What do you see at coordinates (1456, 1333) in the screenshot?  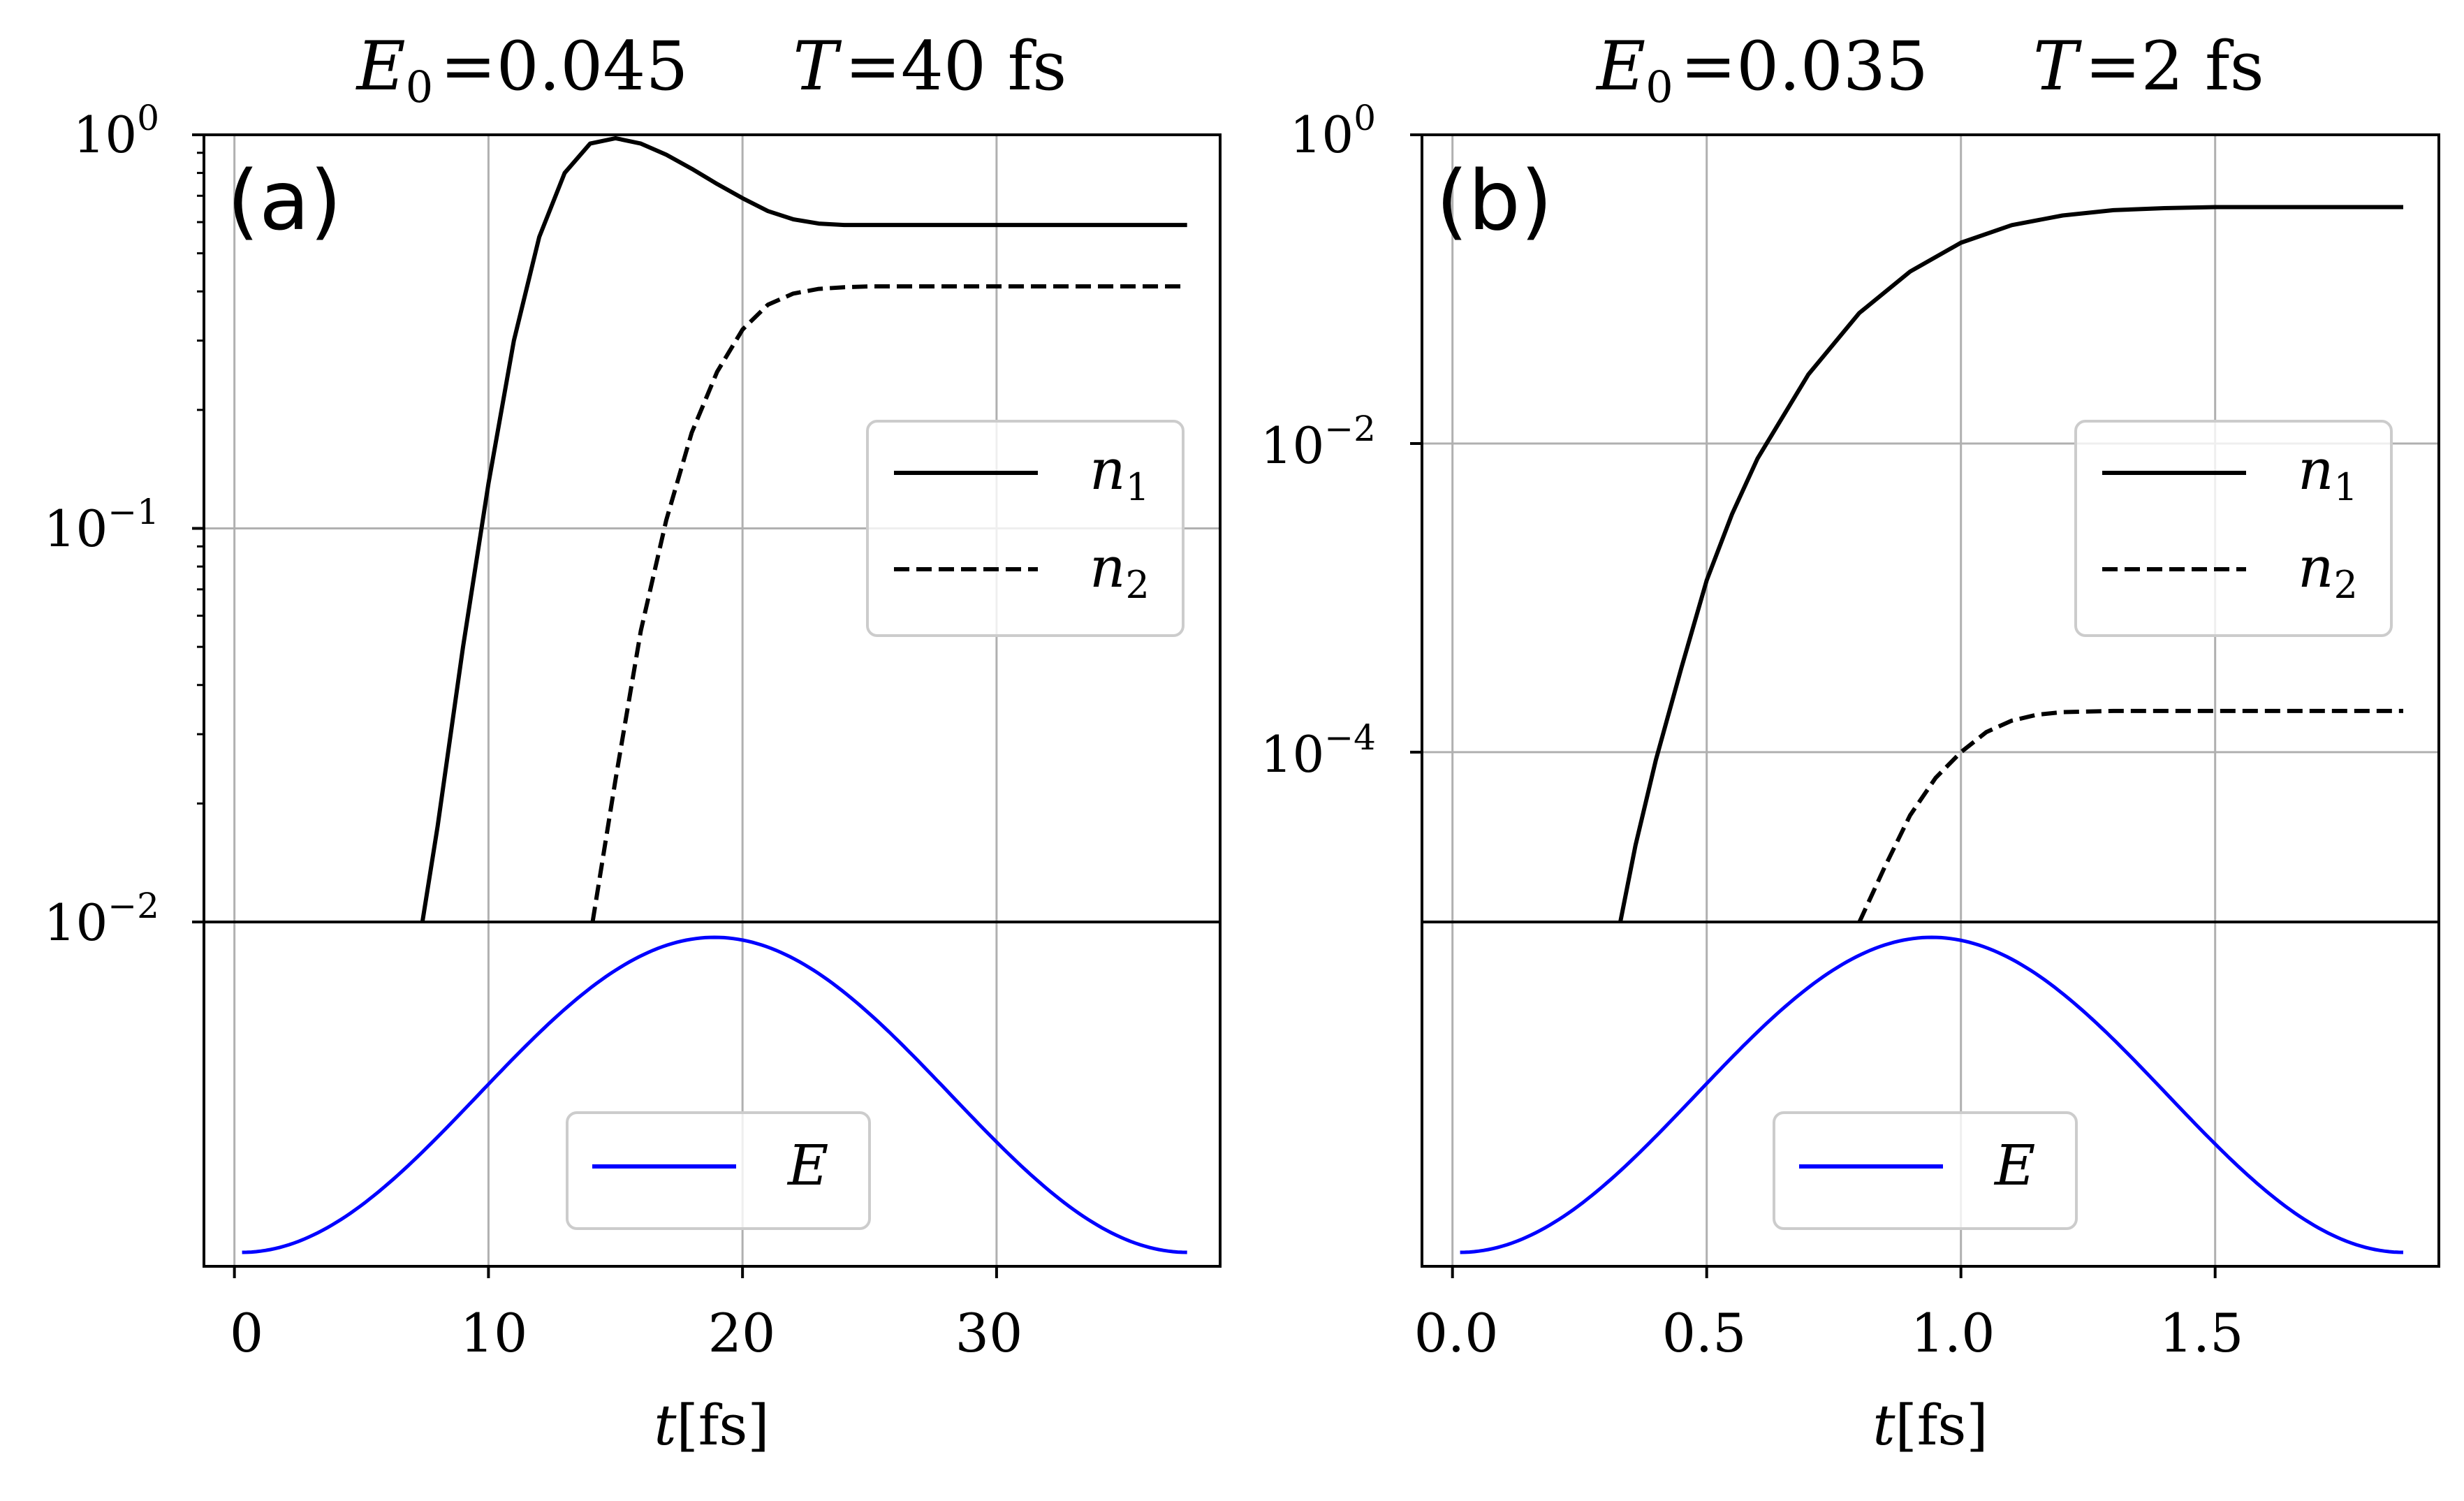 I see `xtick-b-0.0: 0.0` at bounding box center [1456, 1333].